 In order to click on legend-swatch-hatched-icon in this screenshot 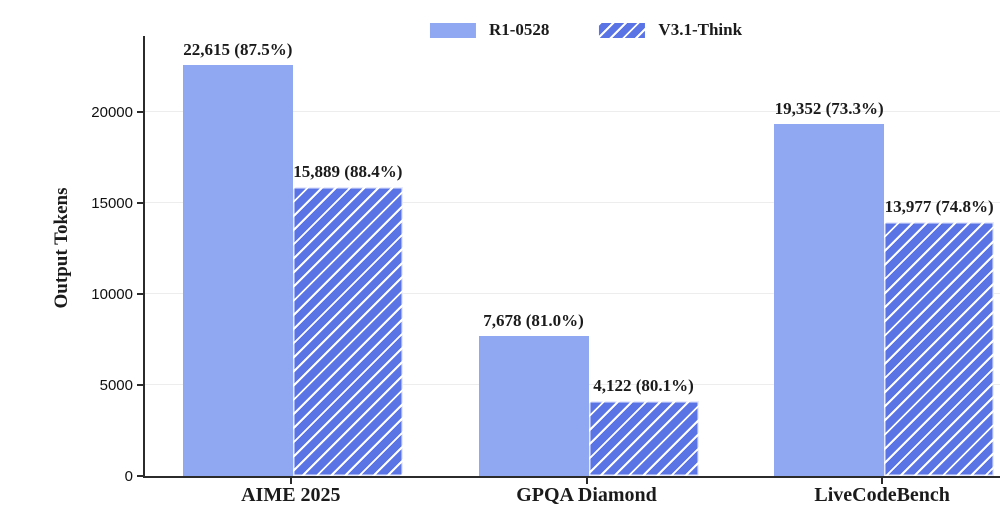, I will do `click(622, 30)`.